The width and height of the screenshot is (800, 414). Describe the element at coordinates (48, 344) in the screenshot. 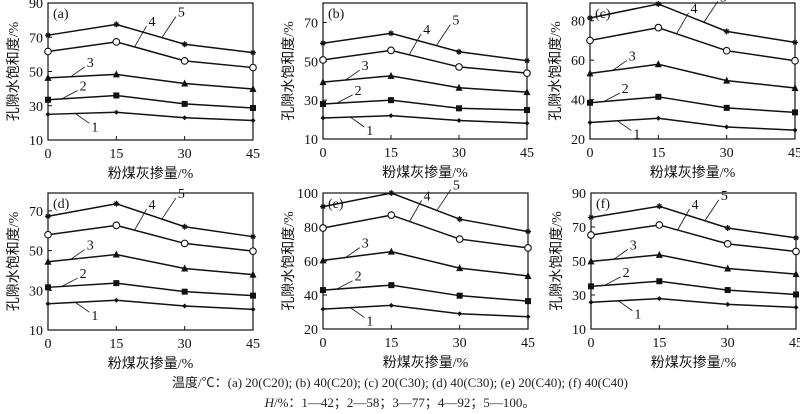

I see `x-tick-label: 0` at that location.